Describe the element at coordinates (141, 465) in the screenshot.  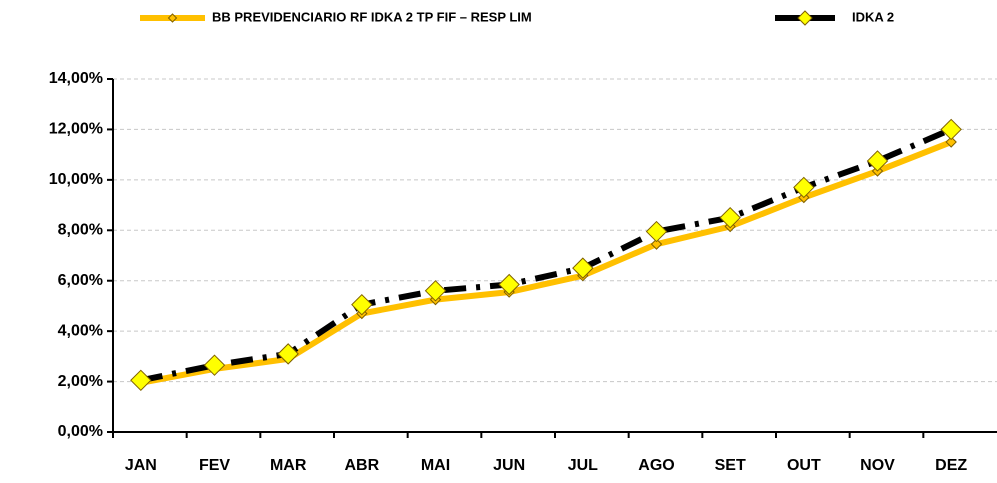
I see `x-tick-label: JAN` at that location.